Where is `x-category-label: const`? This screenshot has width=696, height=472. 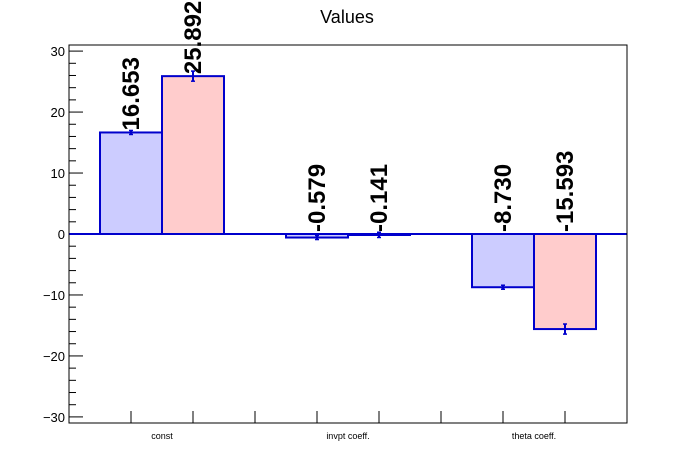
x-category-label: const is located at coordinates (162, 436).